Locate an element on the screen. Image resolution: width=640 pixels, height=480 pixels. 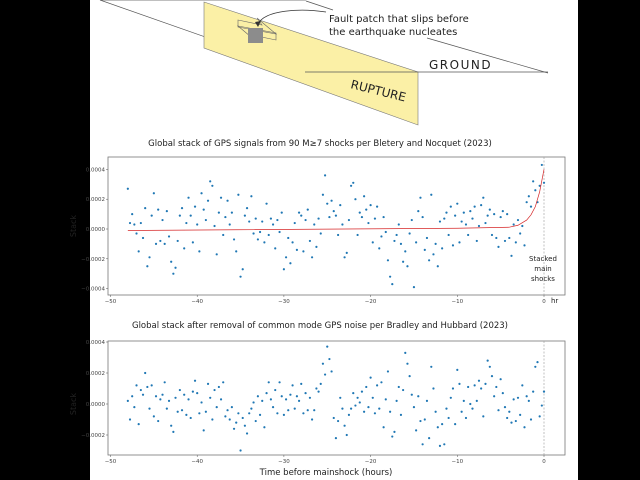
y-tick-label: −0.0004 is located at coordinates (93, 290).